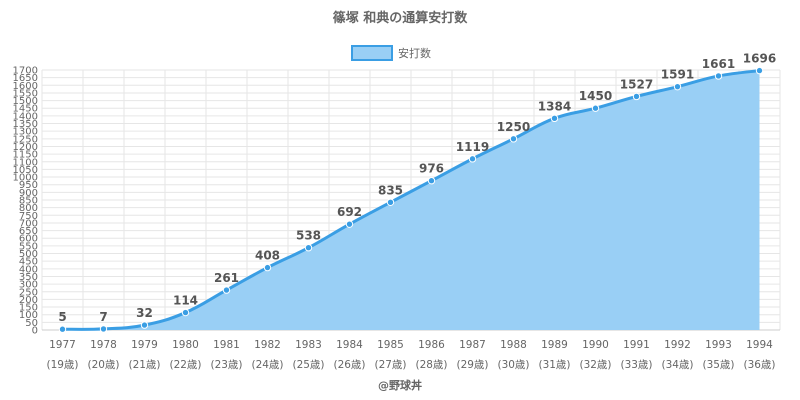 The width and height of the screenshot is (800, 400). What do you see at coordinates (25, 101) in the screenshot?
I see `y-tick-label: 1500` at bounding box center [25, 101].